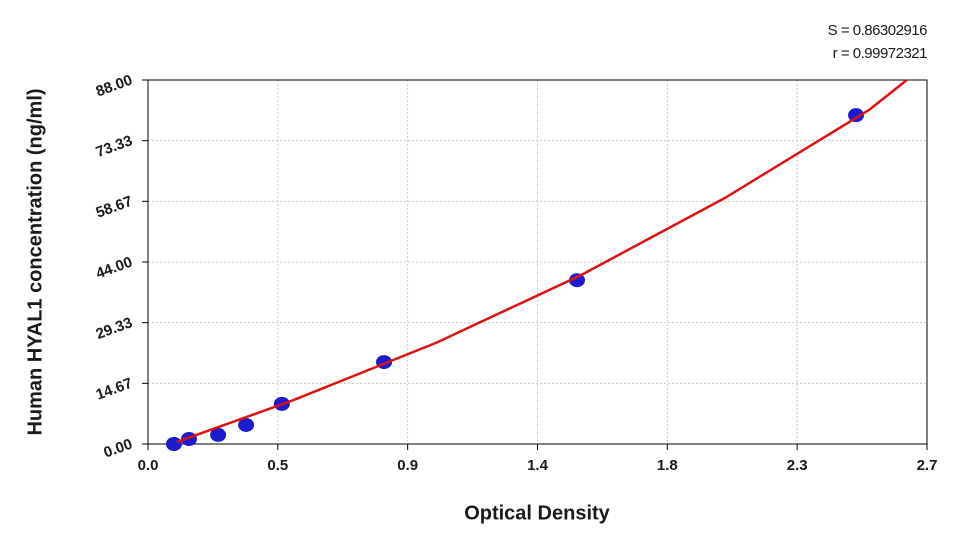  I want to click on x-tick-label: 0.5, so click(277, 465).